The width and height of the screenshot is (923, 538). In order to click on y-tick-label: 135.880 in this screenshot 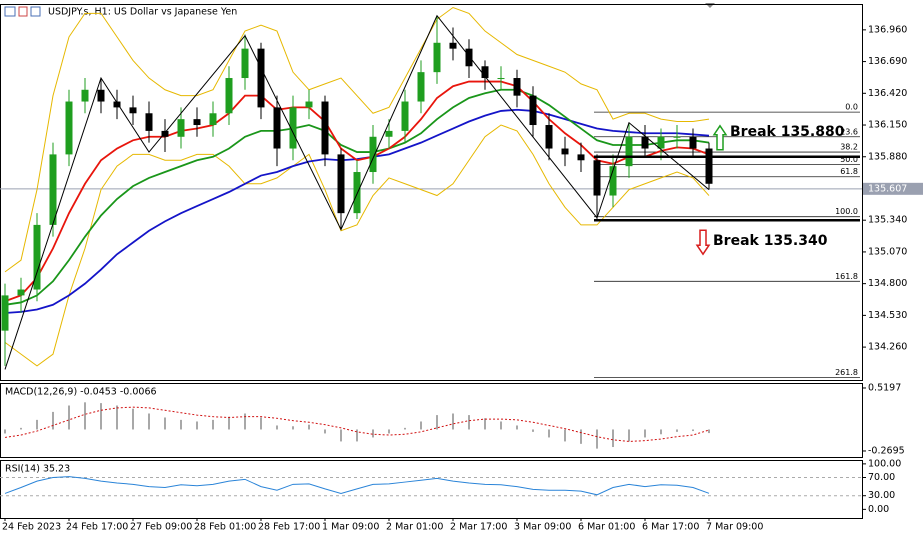, I will do `click(887, 156)`.